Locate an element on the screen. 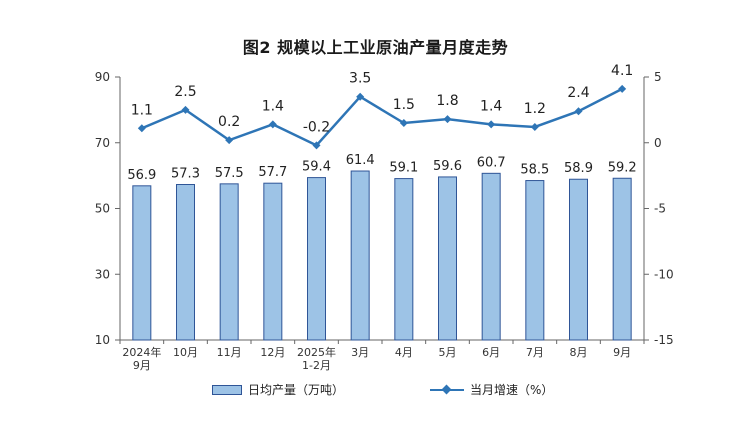 The image size is (751, 427). legend-line-label: 当月增速（%） is located at coordinates (512, 390).